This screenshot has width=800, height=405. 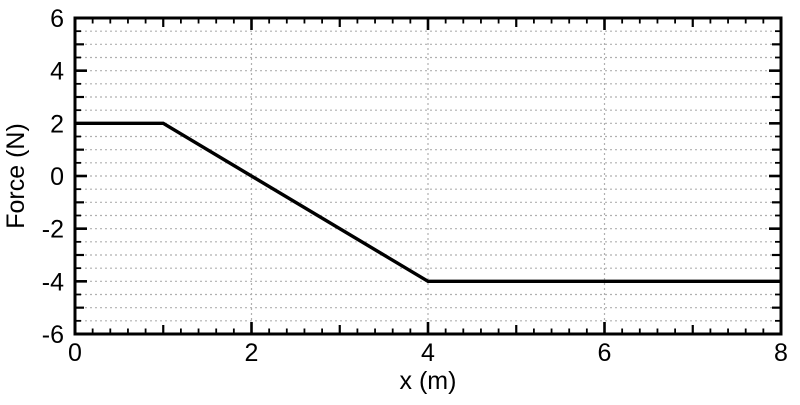 I want to click on y-tick-label: 0, so click(x=57, y=177).